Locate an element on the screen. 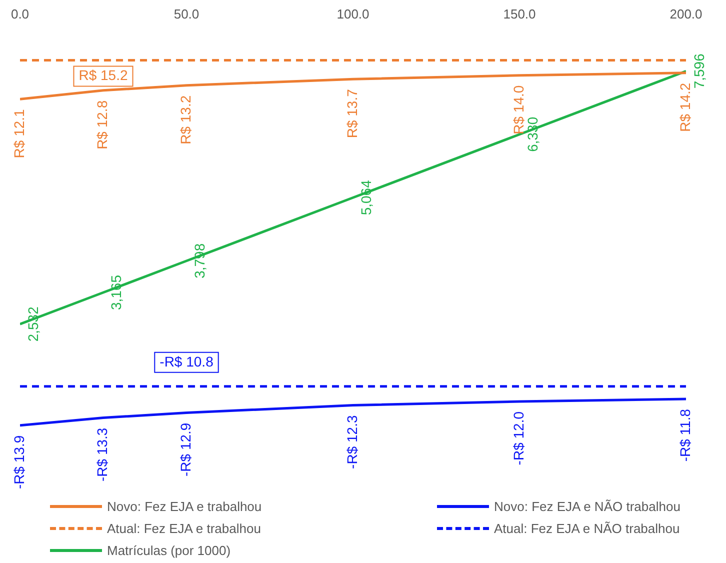 This screenshot has width=726, height=563. x-tick-label: 100.0 is located at coordinates (353, 14).